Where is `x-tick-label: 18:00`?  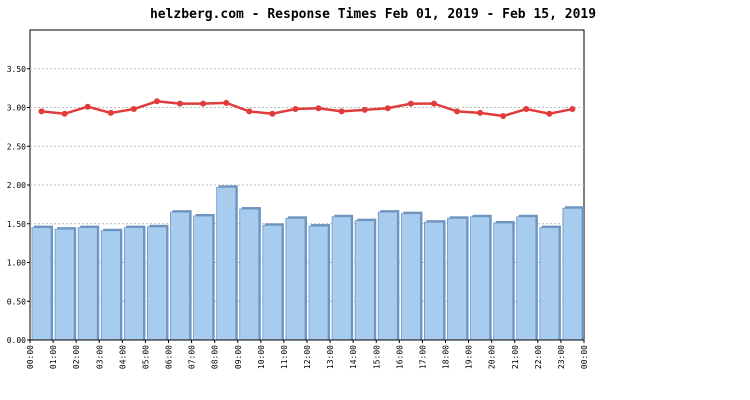 x-tick-label: 18:00 is located at coordinates (446, 357).